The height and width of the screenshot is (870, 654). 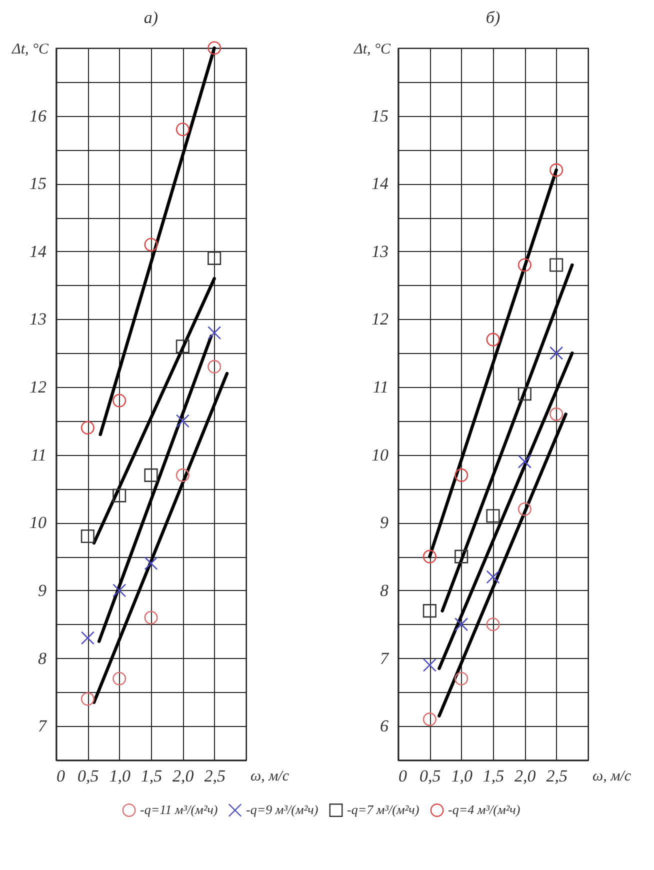 What do you see at coordinates (384, 726) in the screenshot?
I see `y-tick-label: 6` at bounding box center [384, 726].